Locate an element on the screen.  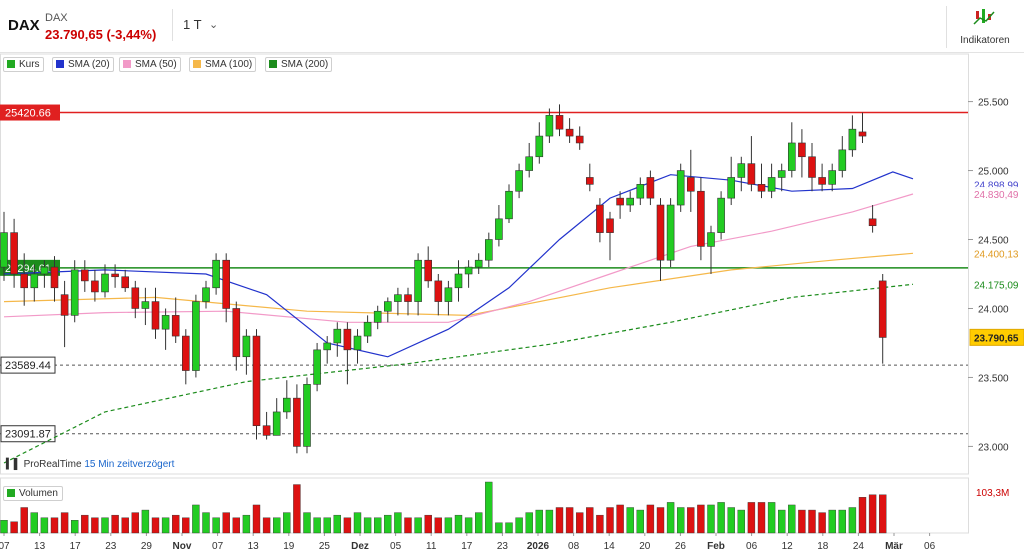
sma-value-label: 24.175,09 is located at coordinates (996, 285).